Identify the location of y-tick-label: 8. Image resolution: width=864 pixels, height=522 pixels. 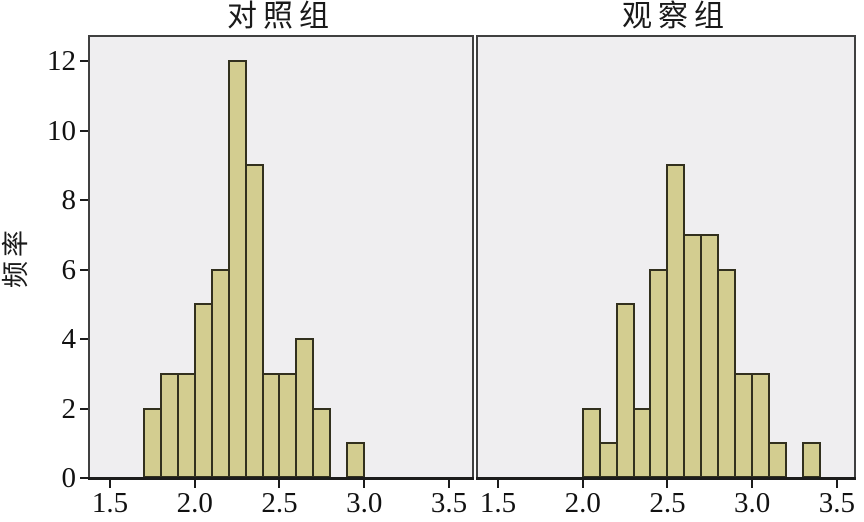
(69, 200).